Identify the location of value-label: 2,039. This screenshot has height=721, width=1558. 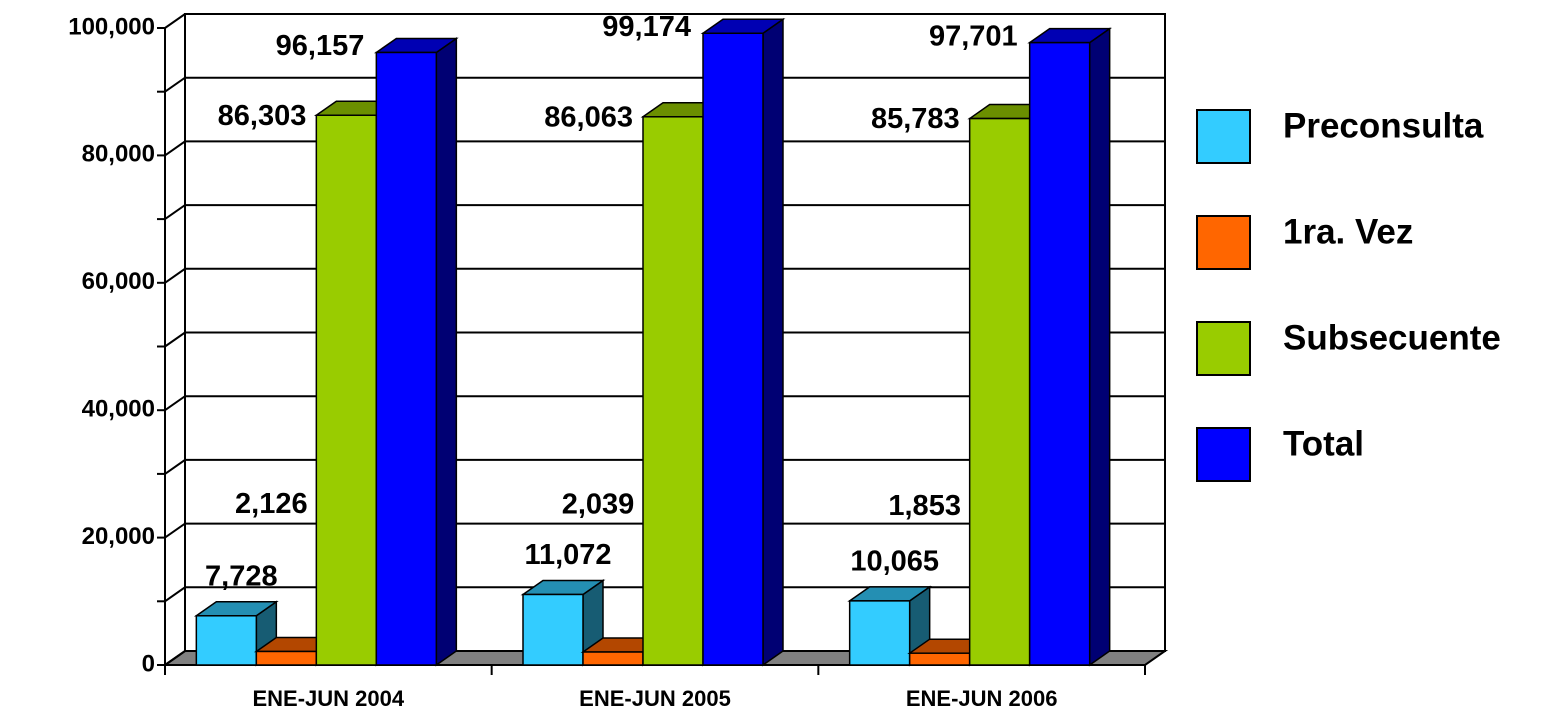
(598, 505).